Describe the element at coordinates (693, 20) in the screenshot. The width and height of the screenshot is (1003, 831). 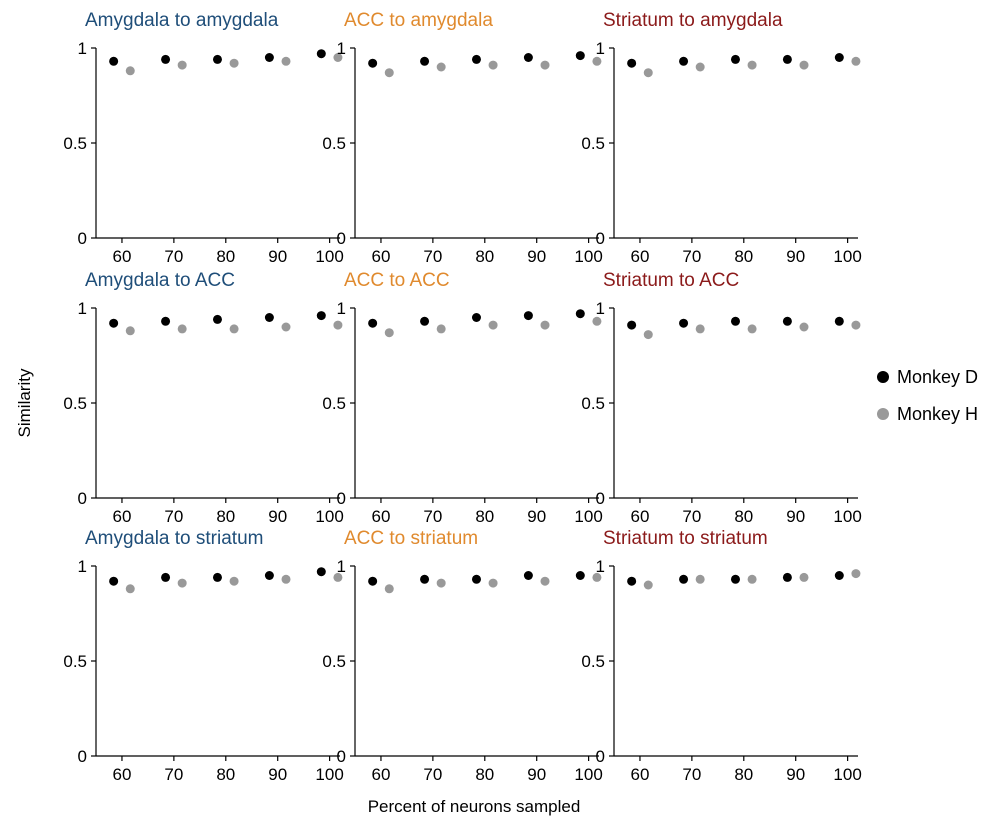
I see `panel-title: Striatum to amygdala` at that location.